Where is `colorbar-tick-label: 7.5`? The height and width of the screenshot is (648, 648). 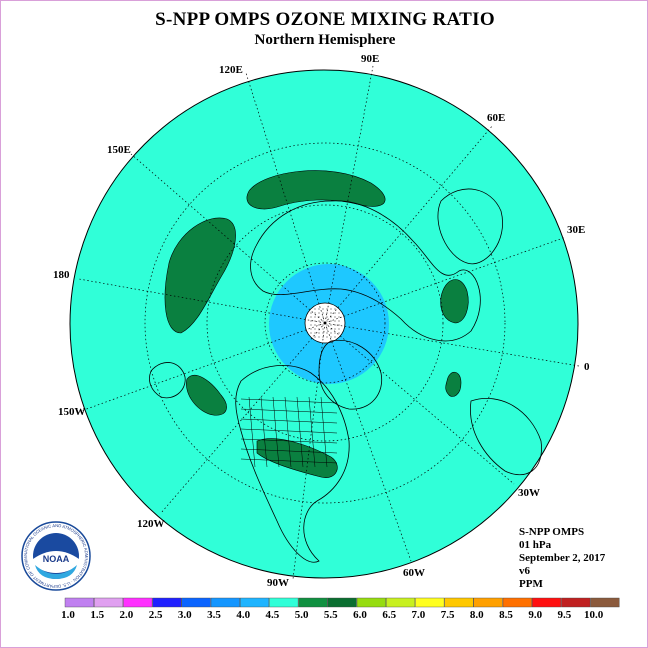 colorbar-tick-label: 7.5 is located at coordinates (448, 615).